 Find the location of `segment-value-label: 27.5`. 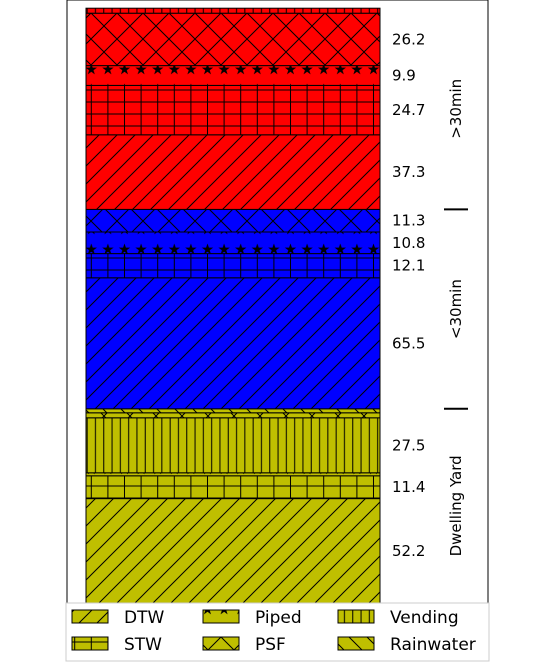

segment-value-label: 27.5 is located at coordinates (408, 445).